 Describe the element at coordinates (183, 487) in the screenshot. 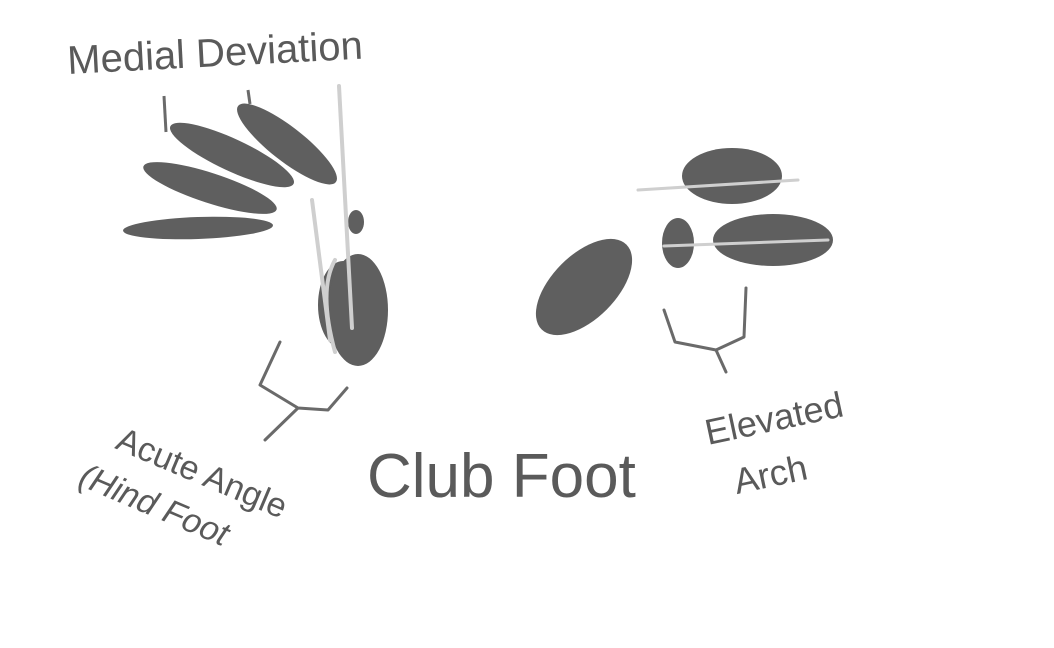

I see `acute-angle-label-group: Acute Angle (Hind Foot` at that location.